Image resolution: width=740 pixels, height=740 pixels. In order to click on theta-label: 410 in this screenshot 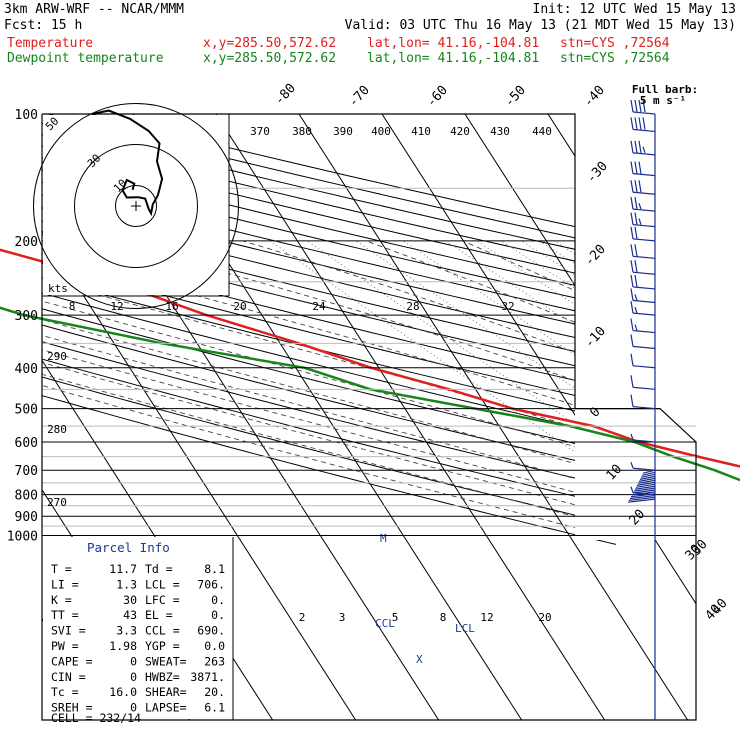, I will do `click(421, 131)`.